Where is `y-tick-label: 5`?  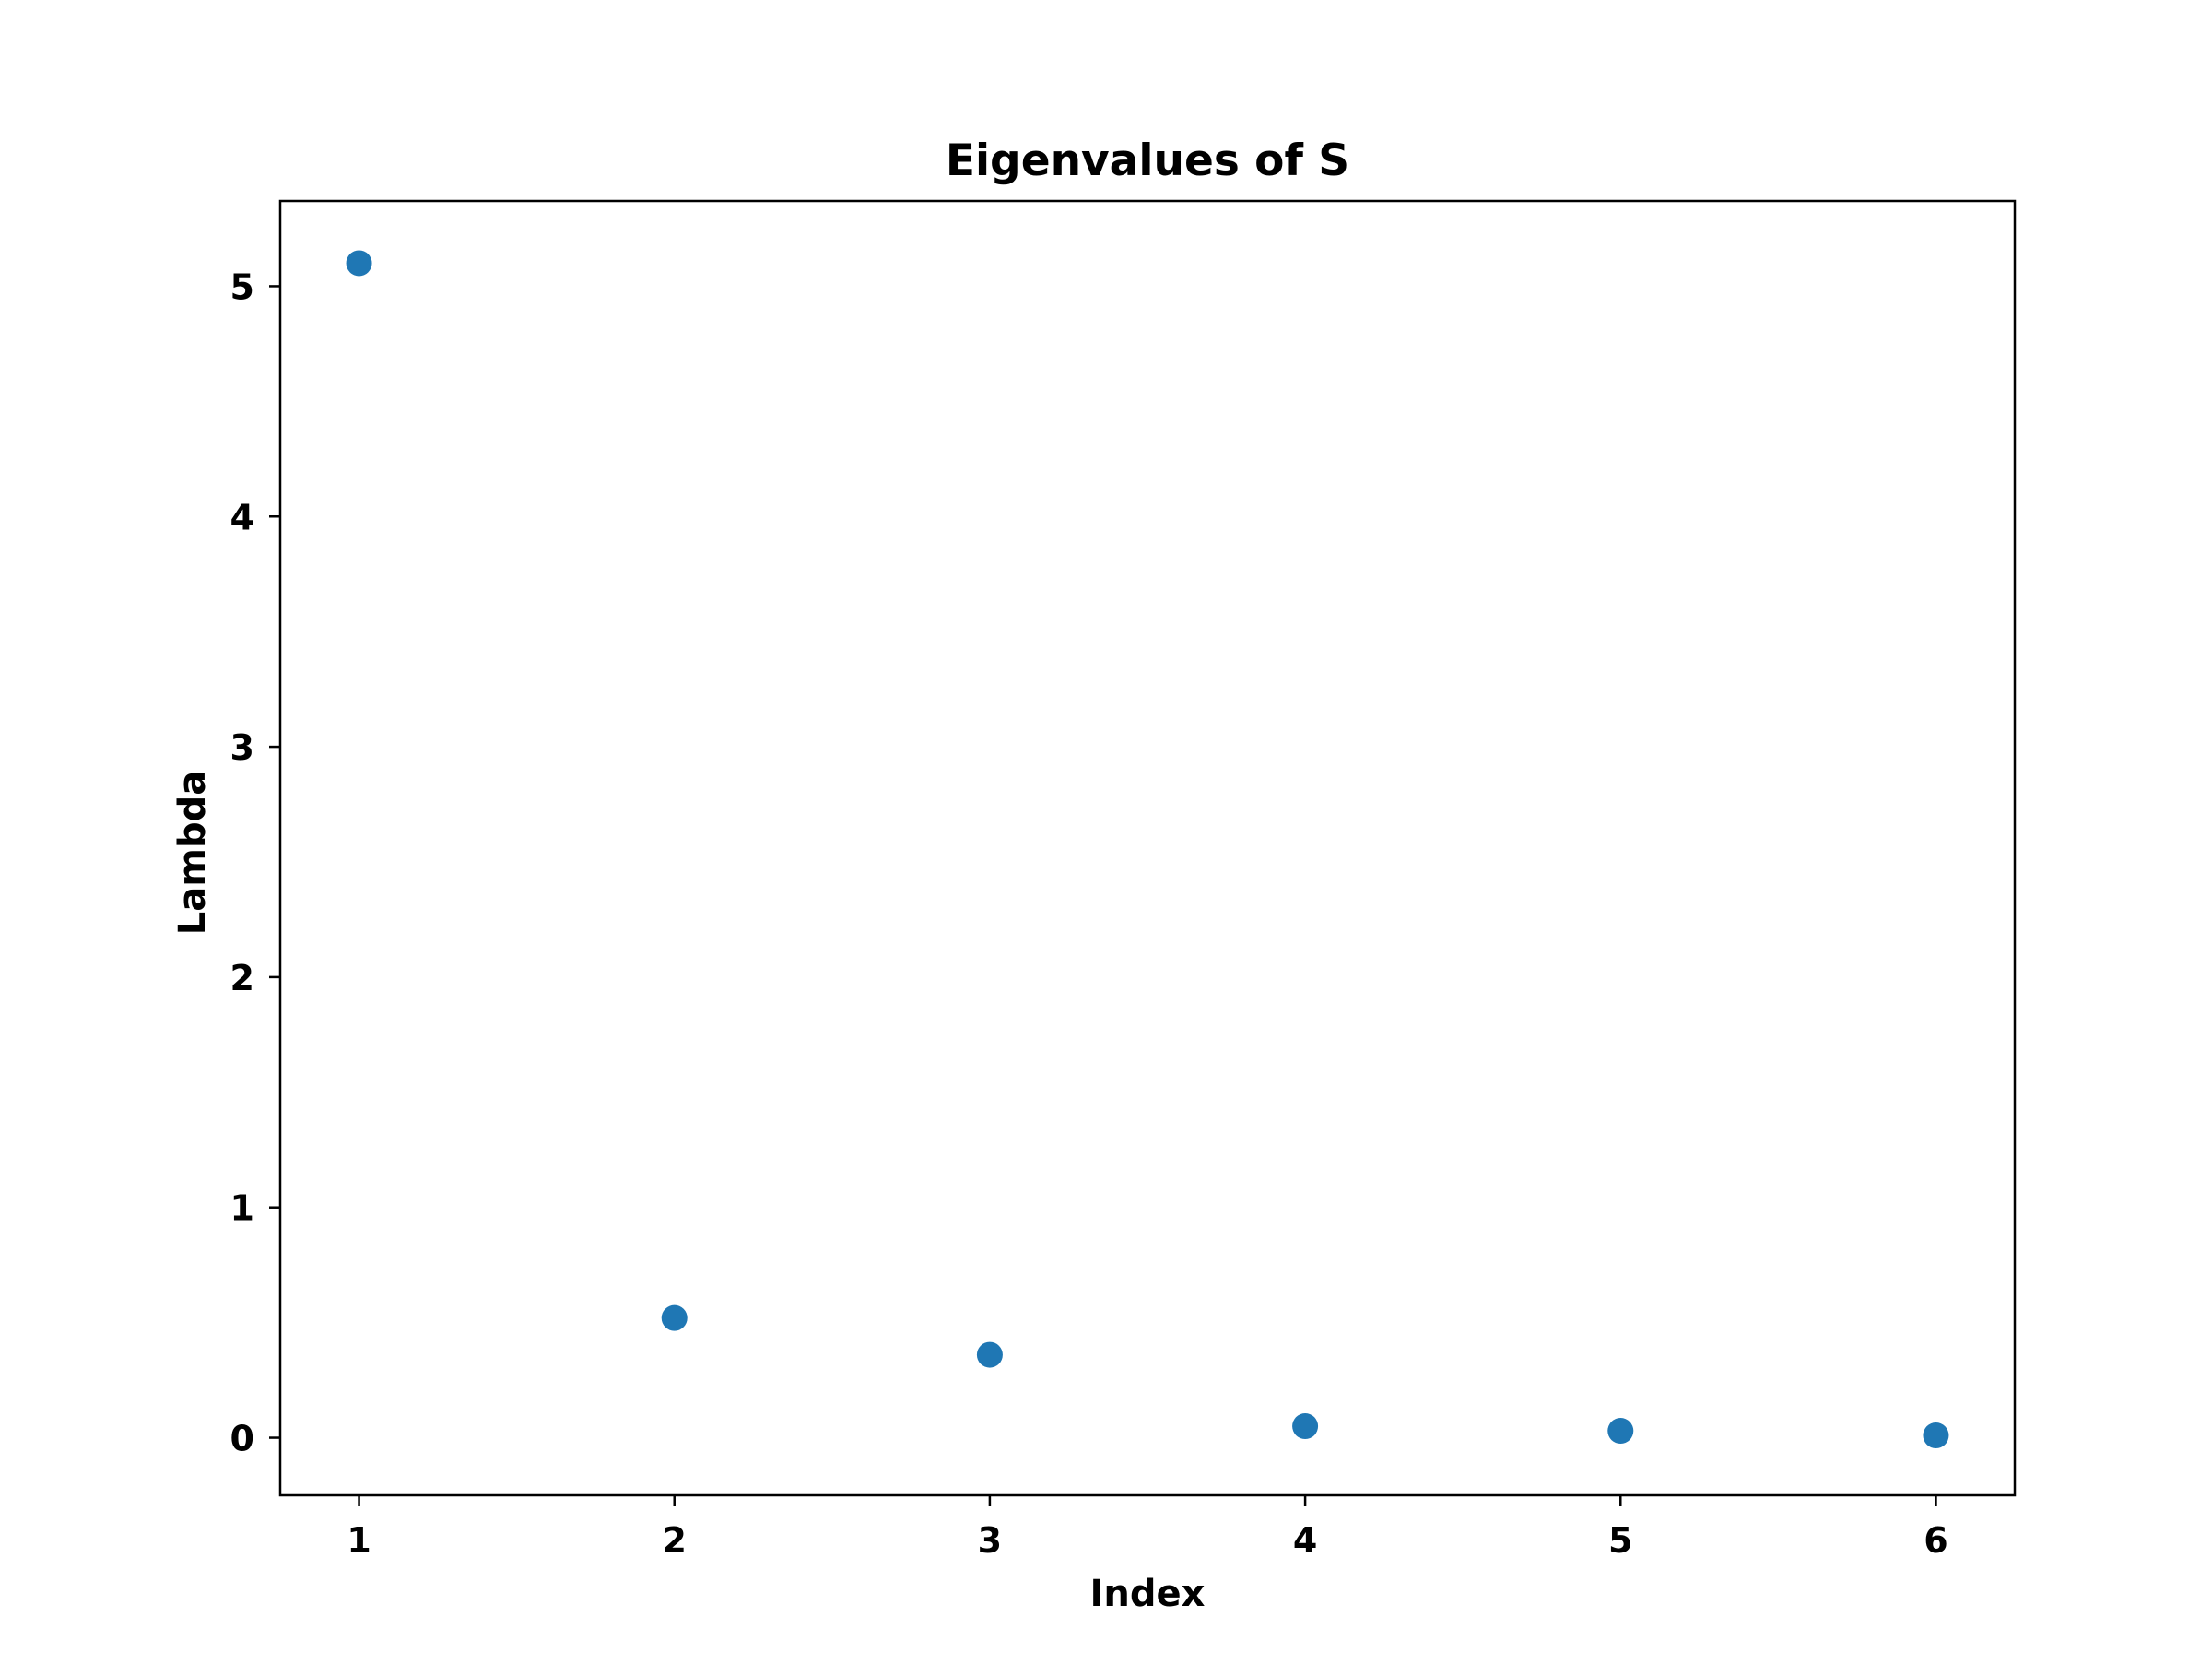
y-tick-label: 5 is located at coordinates (242, 286).